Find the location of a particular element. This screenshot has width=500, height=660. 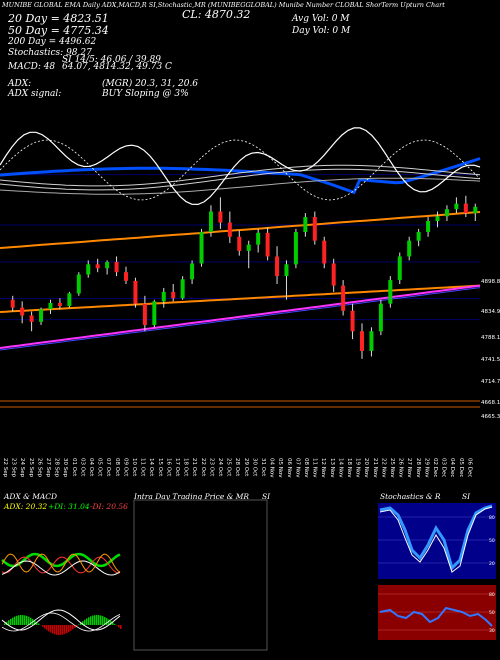

ema50-line-upper is located at coordinates (240, 175).